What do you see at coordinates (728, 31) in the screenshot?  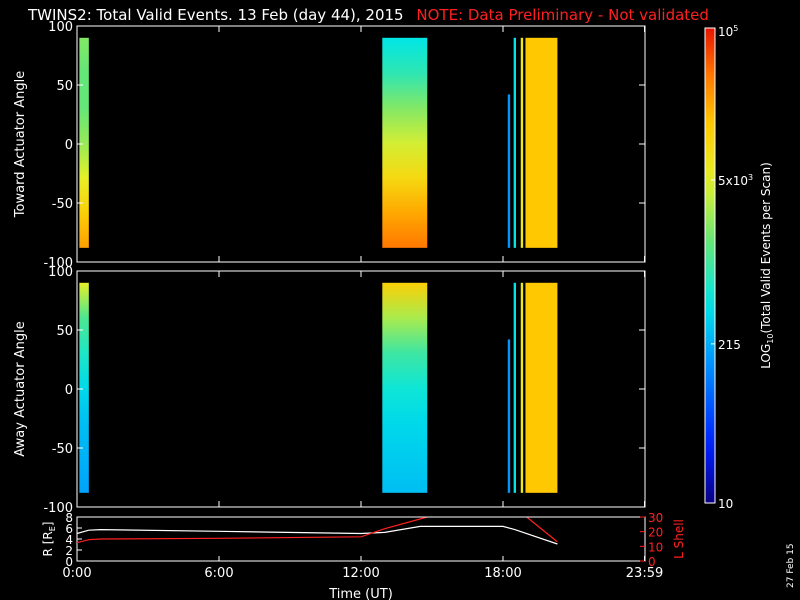 I see `colorbar-tick-label: 105` at bounding box center [728, 31].